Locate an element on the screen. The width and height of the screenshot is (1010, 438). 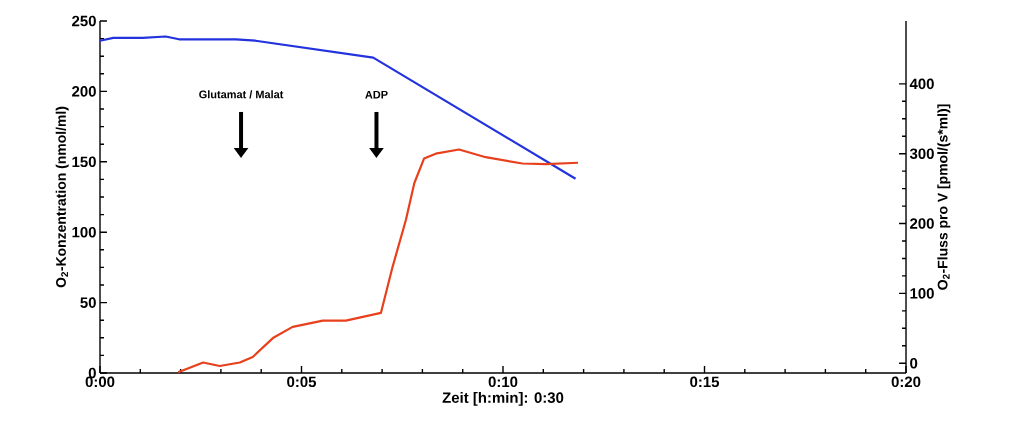
y-tick-label: 100 is located at coordinates (84, 232).